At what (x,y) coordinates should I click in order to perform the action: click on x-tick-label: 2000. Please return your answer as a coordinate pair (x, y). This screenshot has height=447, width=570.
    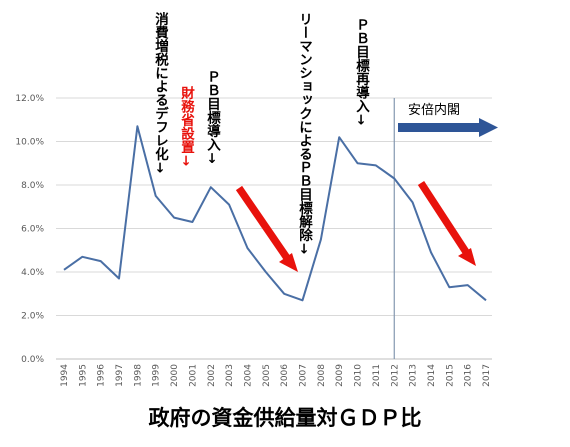
    Looking at the image, I should click on (175, 375).